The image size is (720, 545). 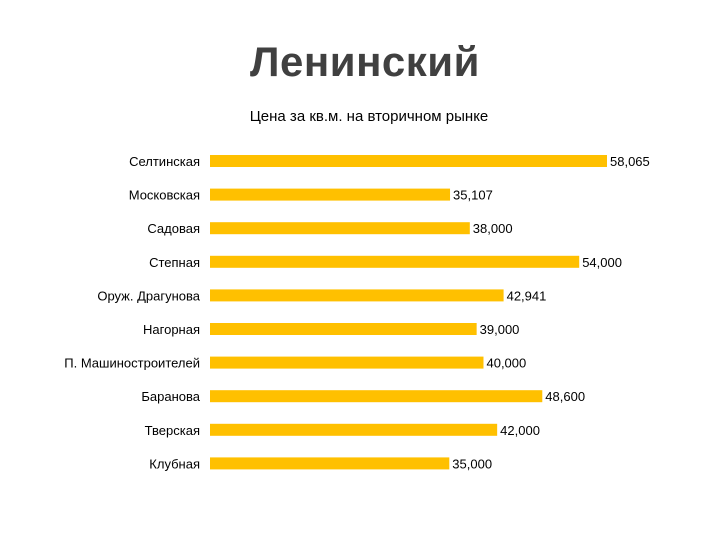 What do you see at coordinates (630, 161) in the screenshot?
I see `value-label: 58,065` at bounding box center [630, 161].